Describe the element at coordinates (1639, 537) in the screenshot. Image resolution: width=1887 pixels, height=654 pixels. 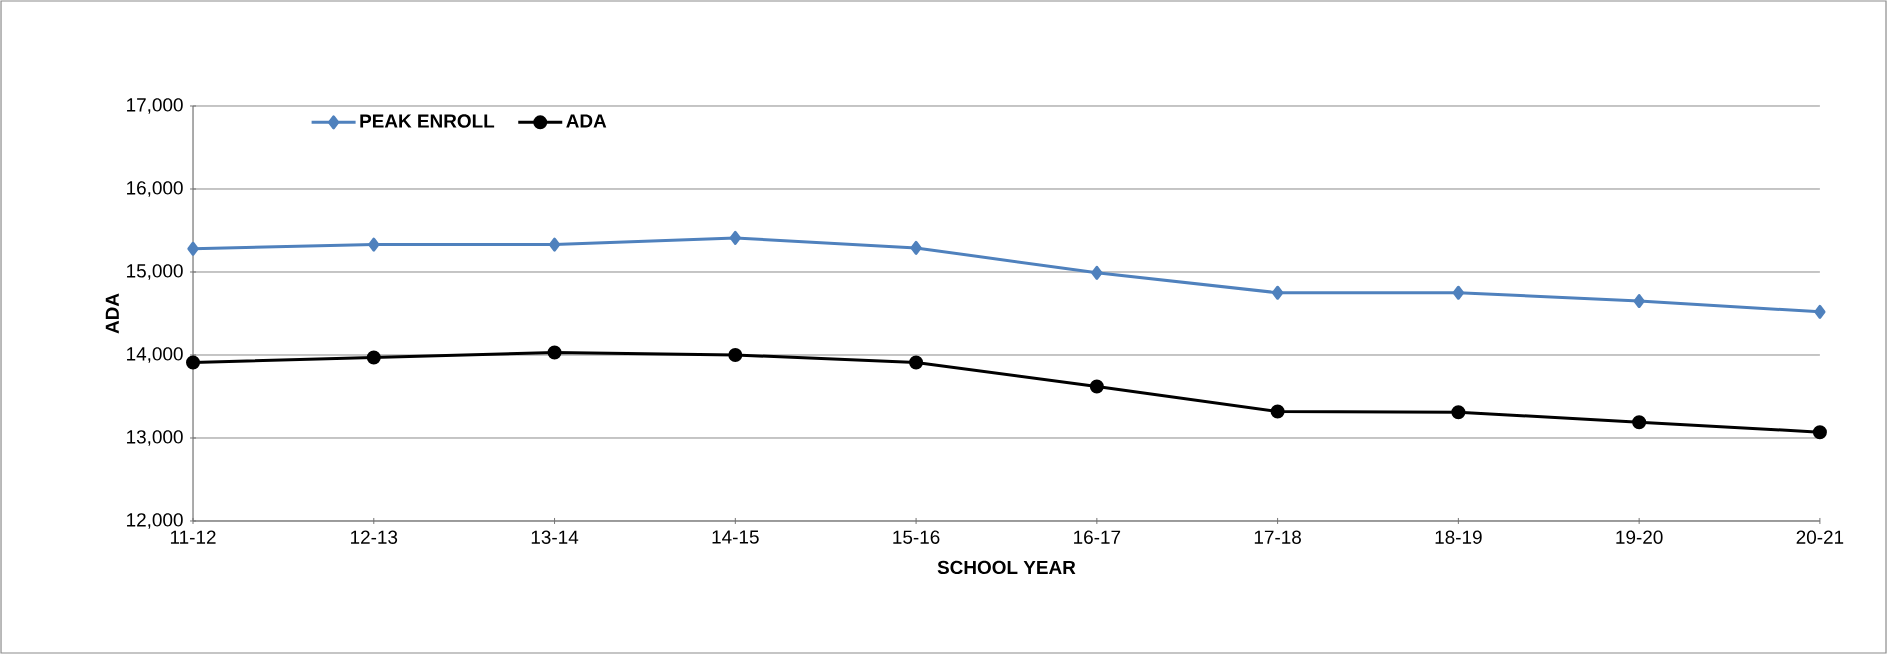
I see `x-tick-label: 19-20` at that location.